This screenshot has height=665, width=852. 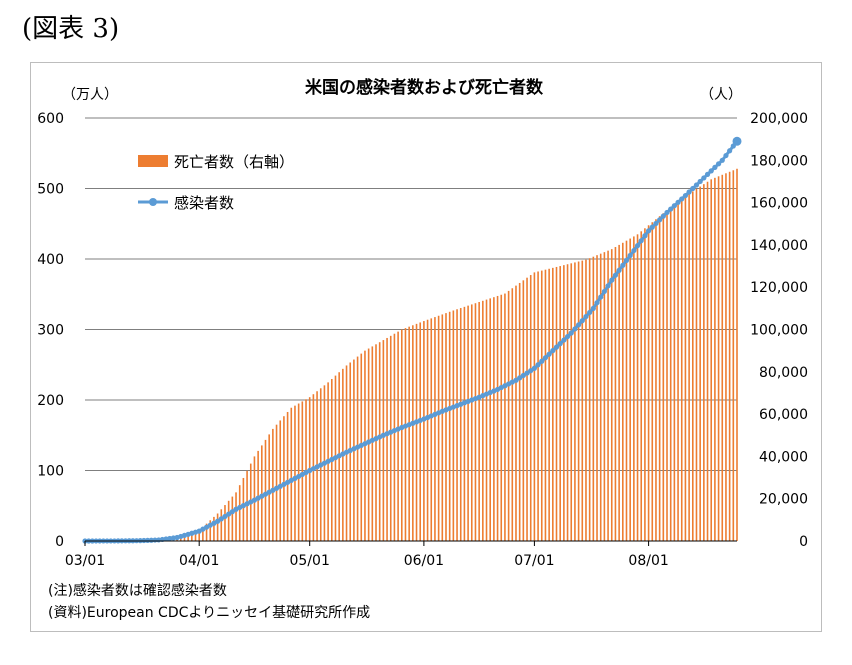 What do you see at coordinates (648, 561) in the screenshot?
I see `x-tick-label: 08/01` at bounding box center [648, 561].